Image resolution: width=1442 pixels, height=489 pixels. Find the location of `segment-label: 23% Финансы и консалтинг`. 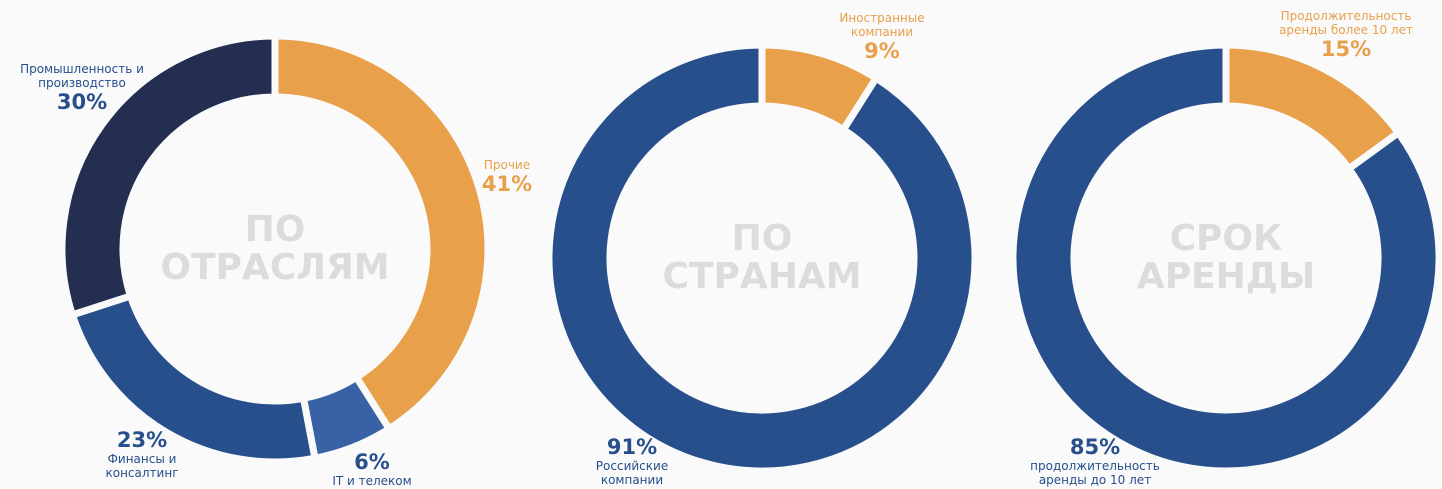

segment-label: 23% Финансы и консалтинг is located at coordinates (142, 454).